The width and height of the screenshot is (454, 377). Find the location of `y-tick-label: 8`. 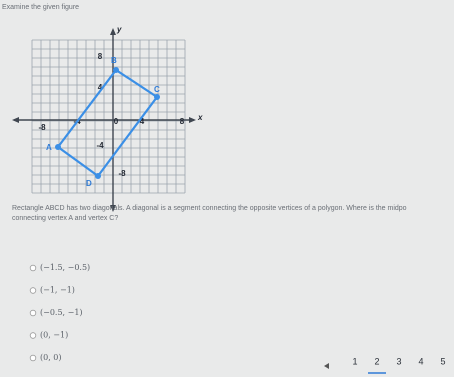

y-tick-label: 8 is located at coordinates (100, 56).